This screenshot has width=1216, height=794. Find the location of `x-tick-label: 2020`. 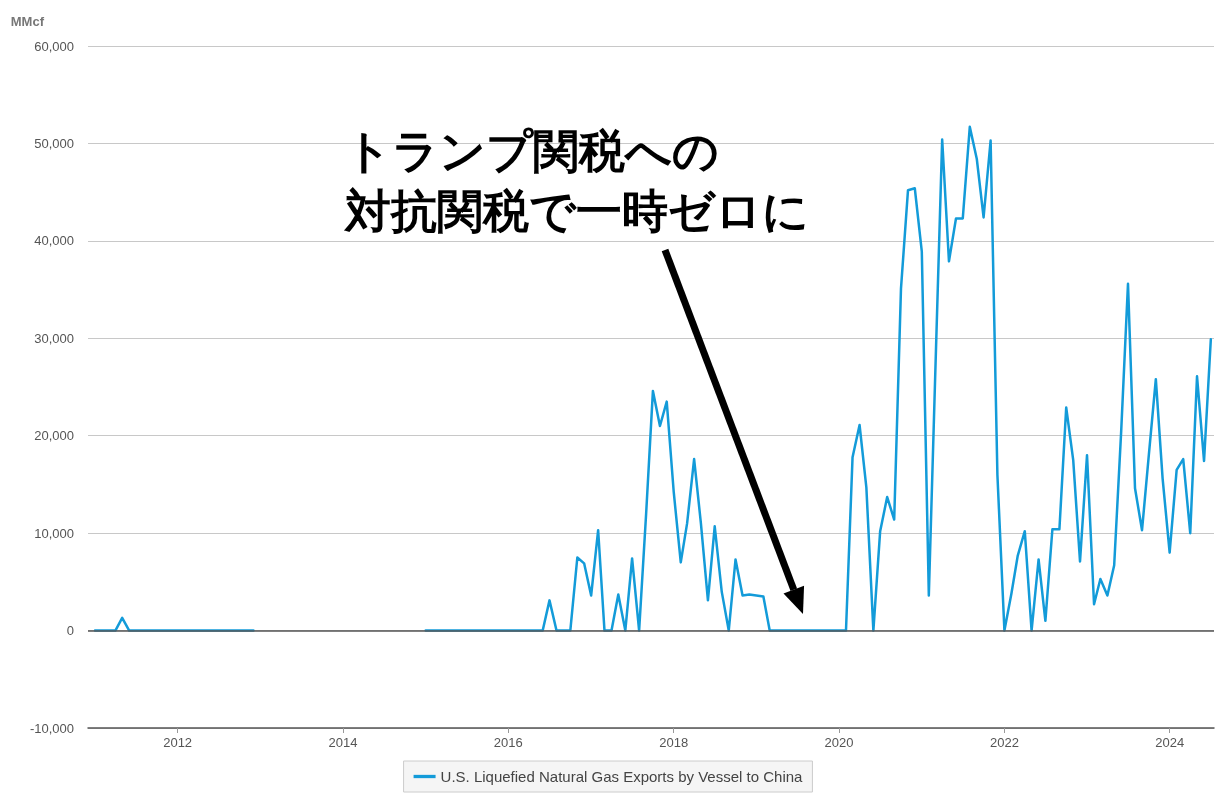

x-tick-label: 2020 is located at coordinates (839, 742).